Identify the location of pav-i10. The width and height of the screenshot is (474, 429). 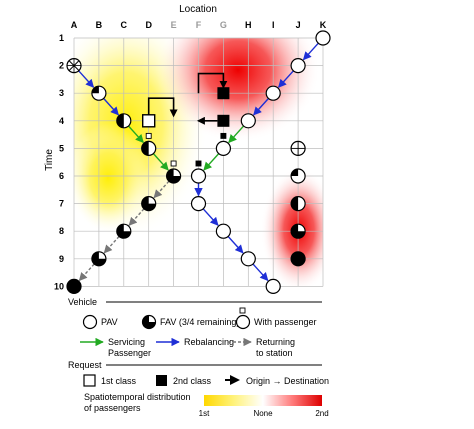
(273, 286).